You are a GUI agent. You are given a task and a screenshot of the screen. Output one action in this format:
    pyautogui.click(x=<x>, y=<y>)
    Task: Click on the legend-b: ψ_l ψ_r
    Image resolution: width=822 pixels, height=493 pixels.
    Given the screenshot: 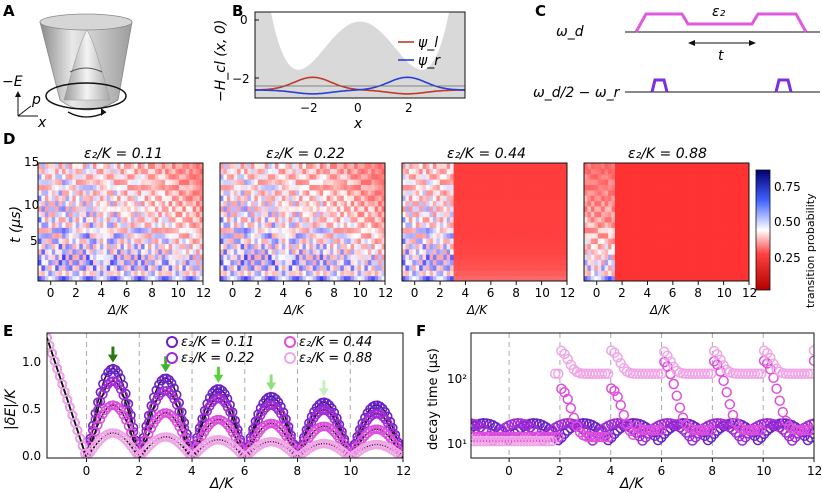 What is the action you would take?
    pyautogui.click(x=419, y=52)
    